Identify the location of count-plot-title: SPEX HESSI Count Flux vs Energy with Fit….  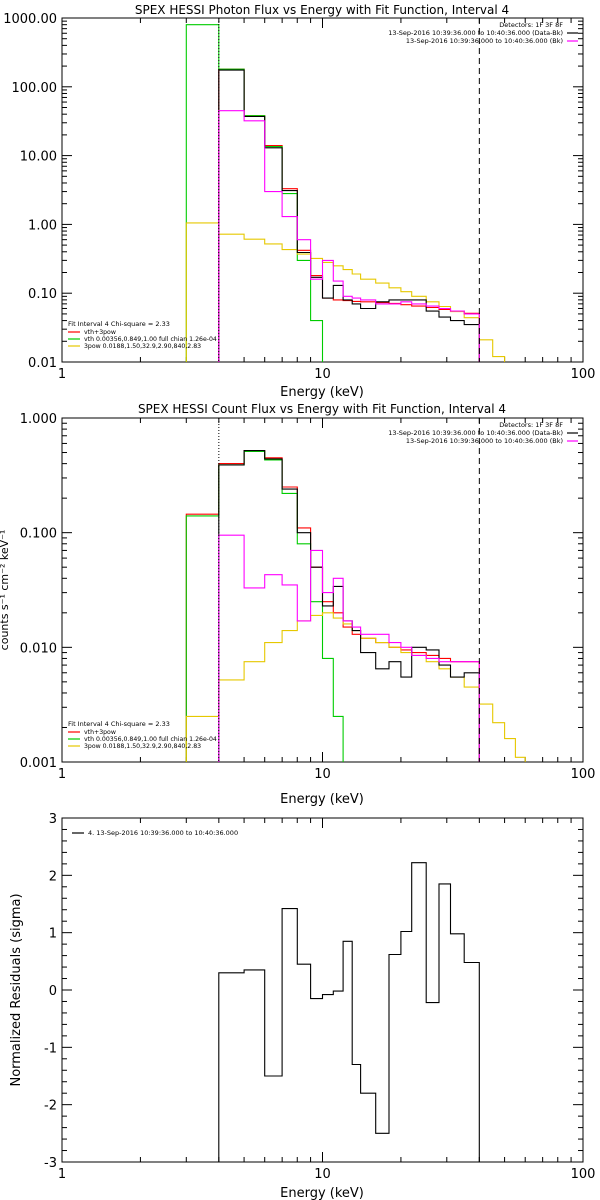
(322, 409).